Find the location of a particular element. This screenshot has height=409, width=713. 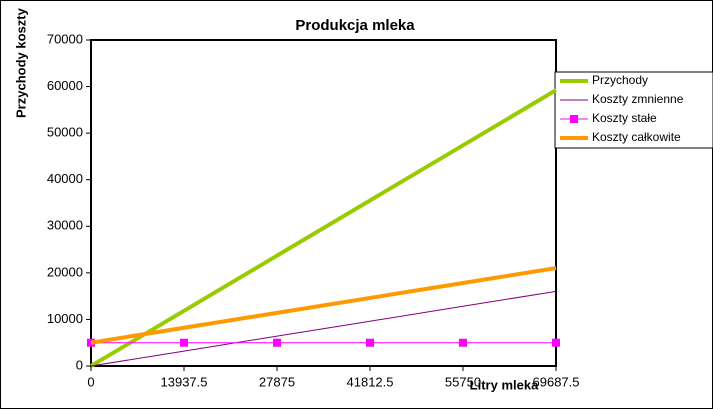

legend-label: Koszty całkowite is located at coordinates (636, 137).